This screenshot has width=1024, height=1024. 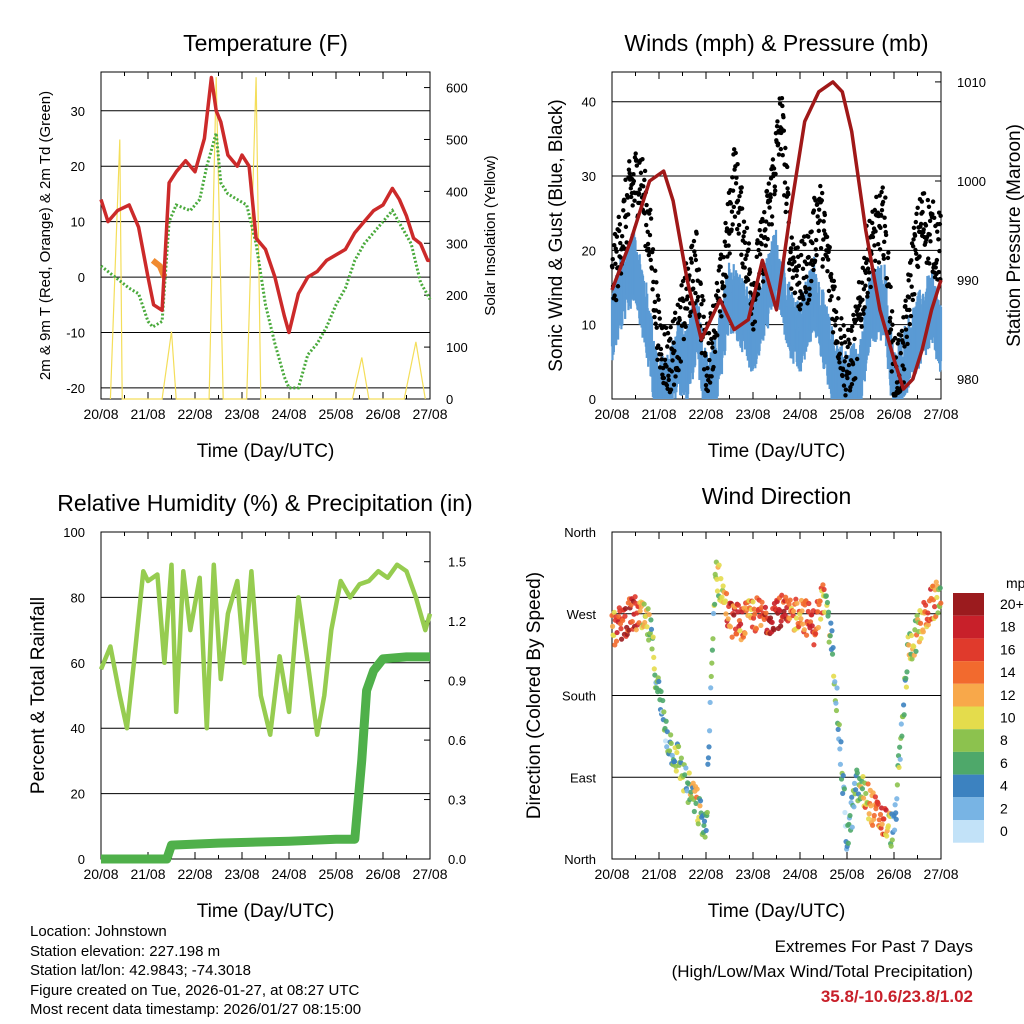 I want to click on temp-y2tick-label: 100, so click(x=457, y=347).